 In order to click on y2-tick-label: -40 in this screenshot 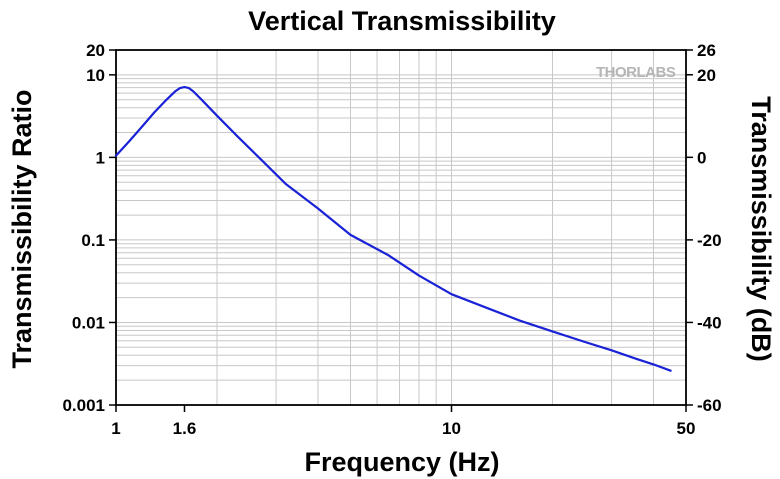, I will do `click(709, 322)`.